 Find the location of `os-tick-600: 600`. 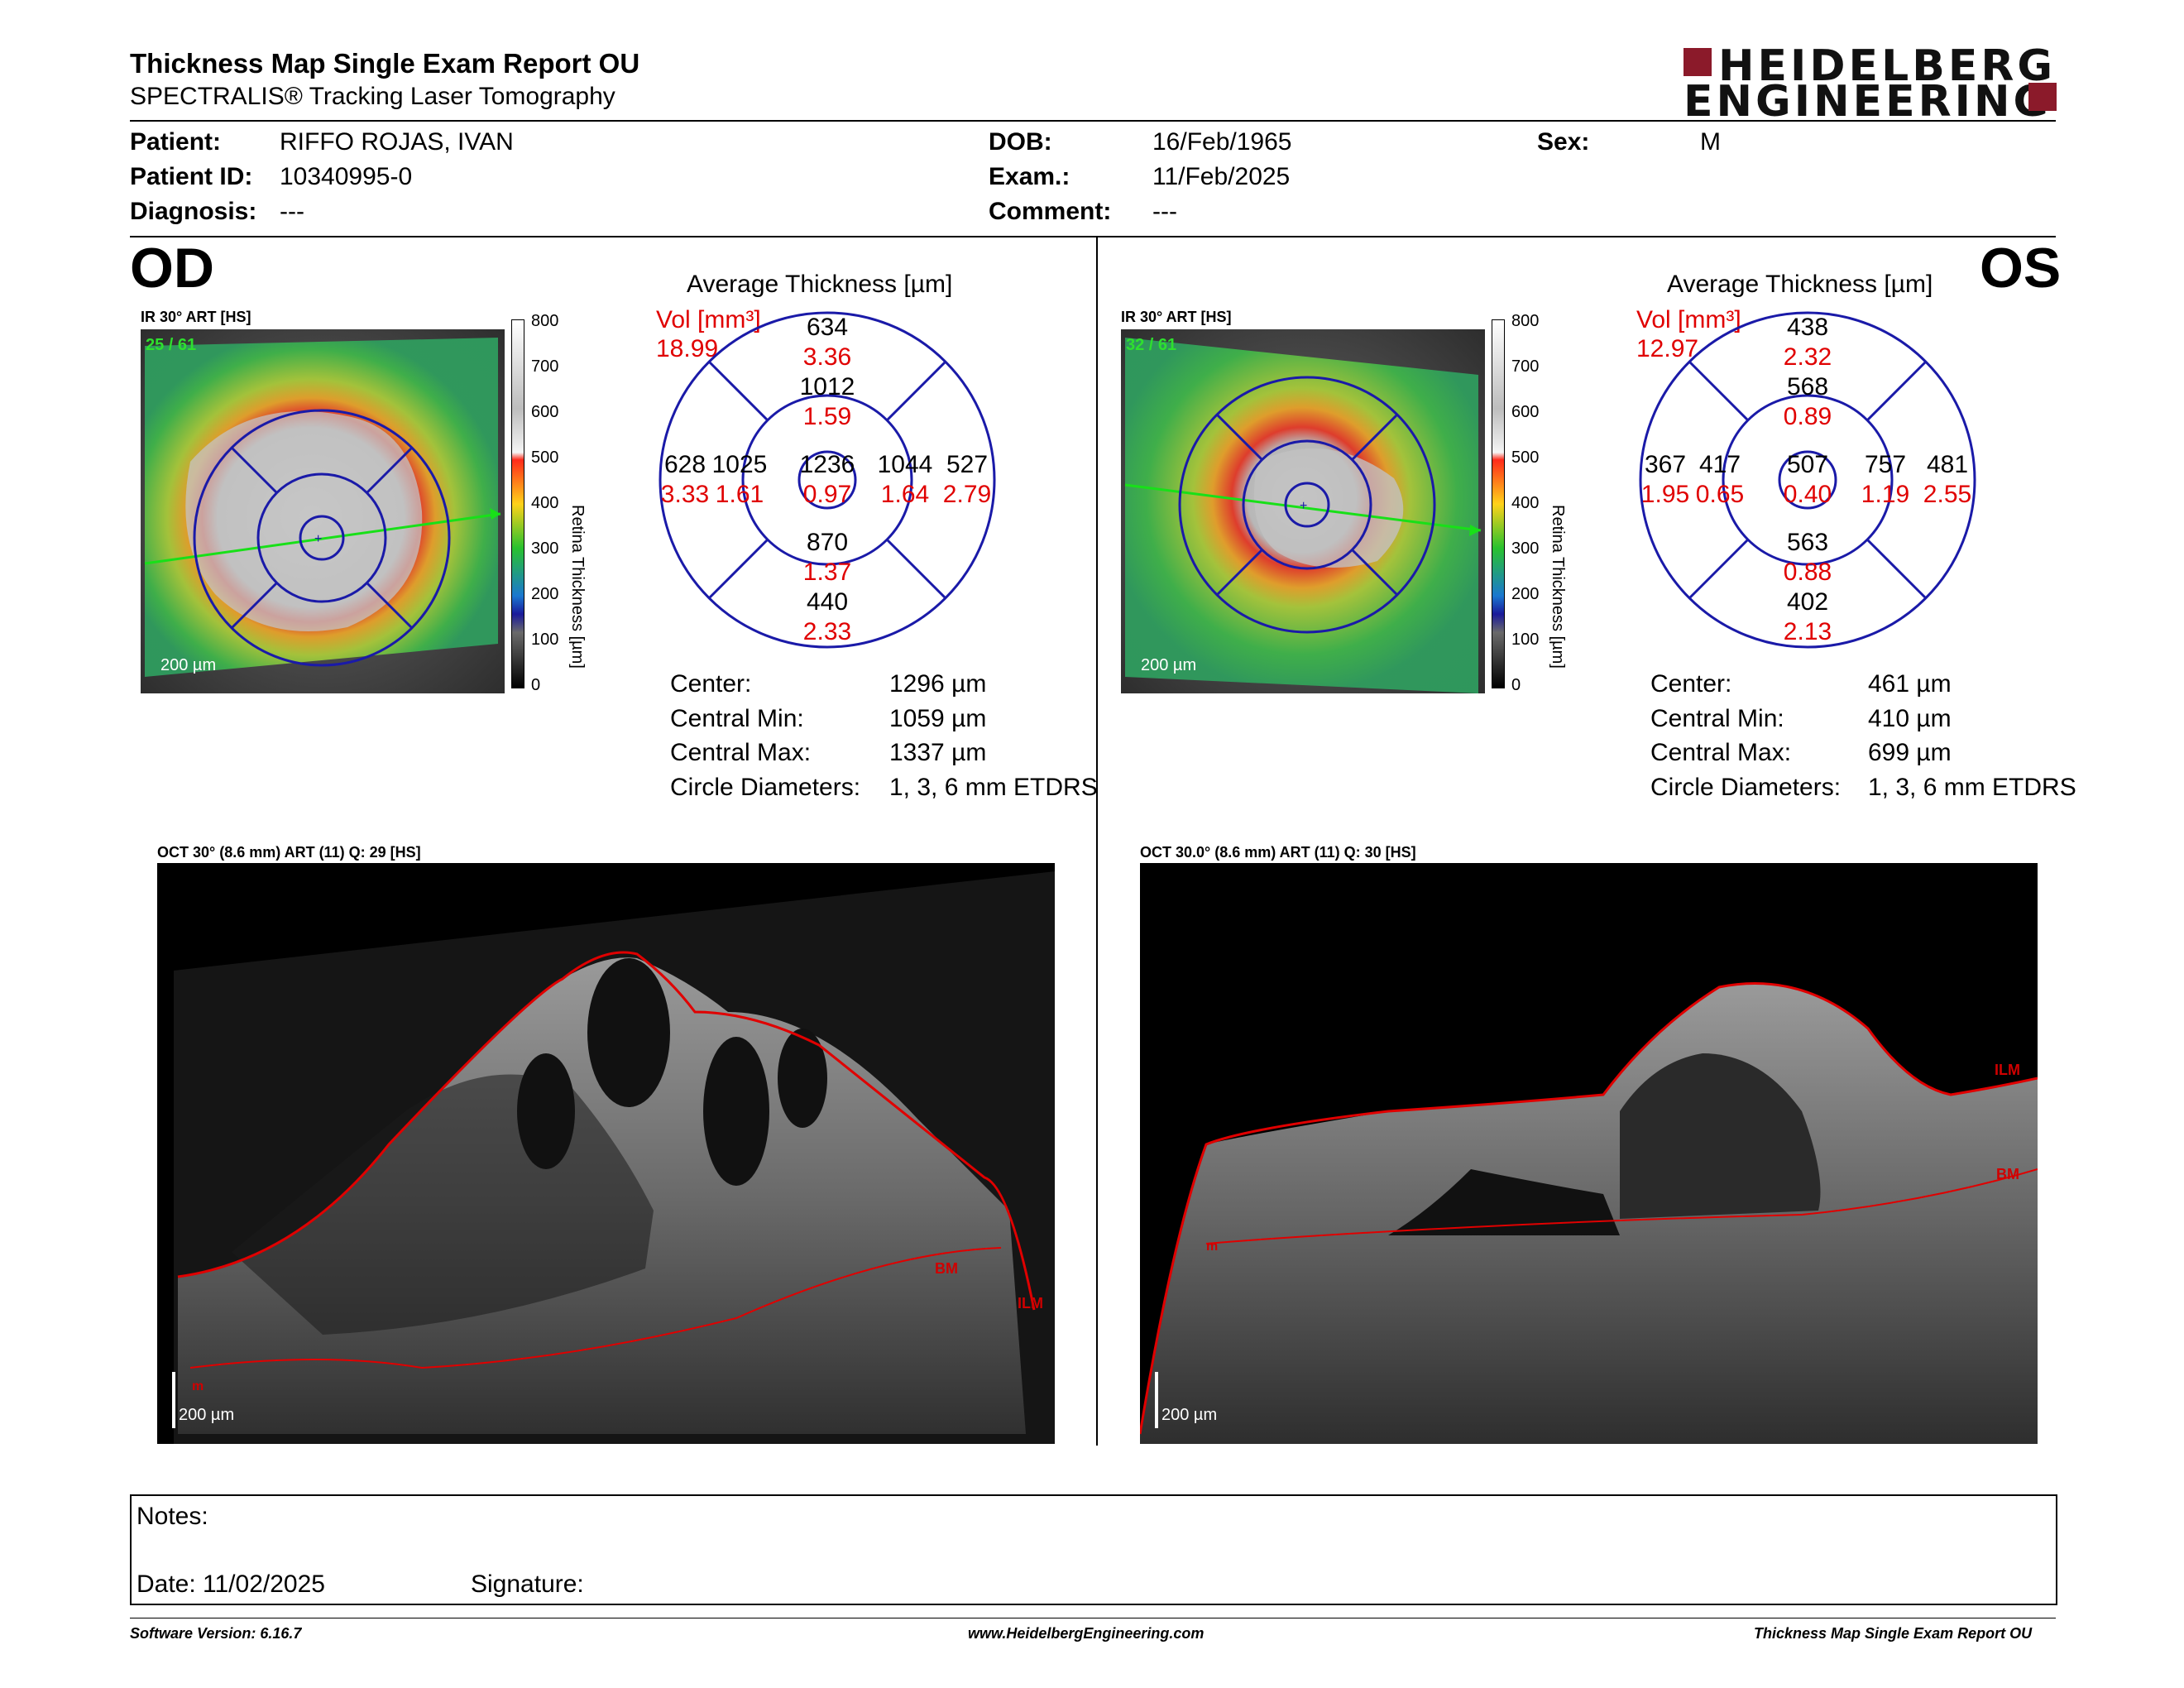

os-tick-600: 600 is located at coordinates (1525, 412).